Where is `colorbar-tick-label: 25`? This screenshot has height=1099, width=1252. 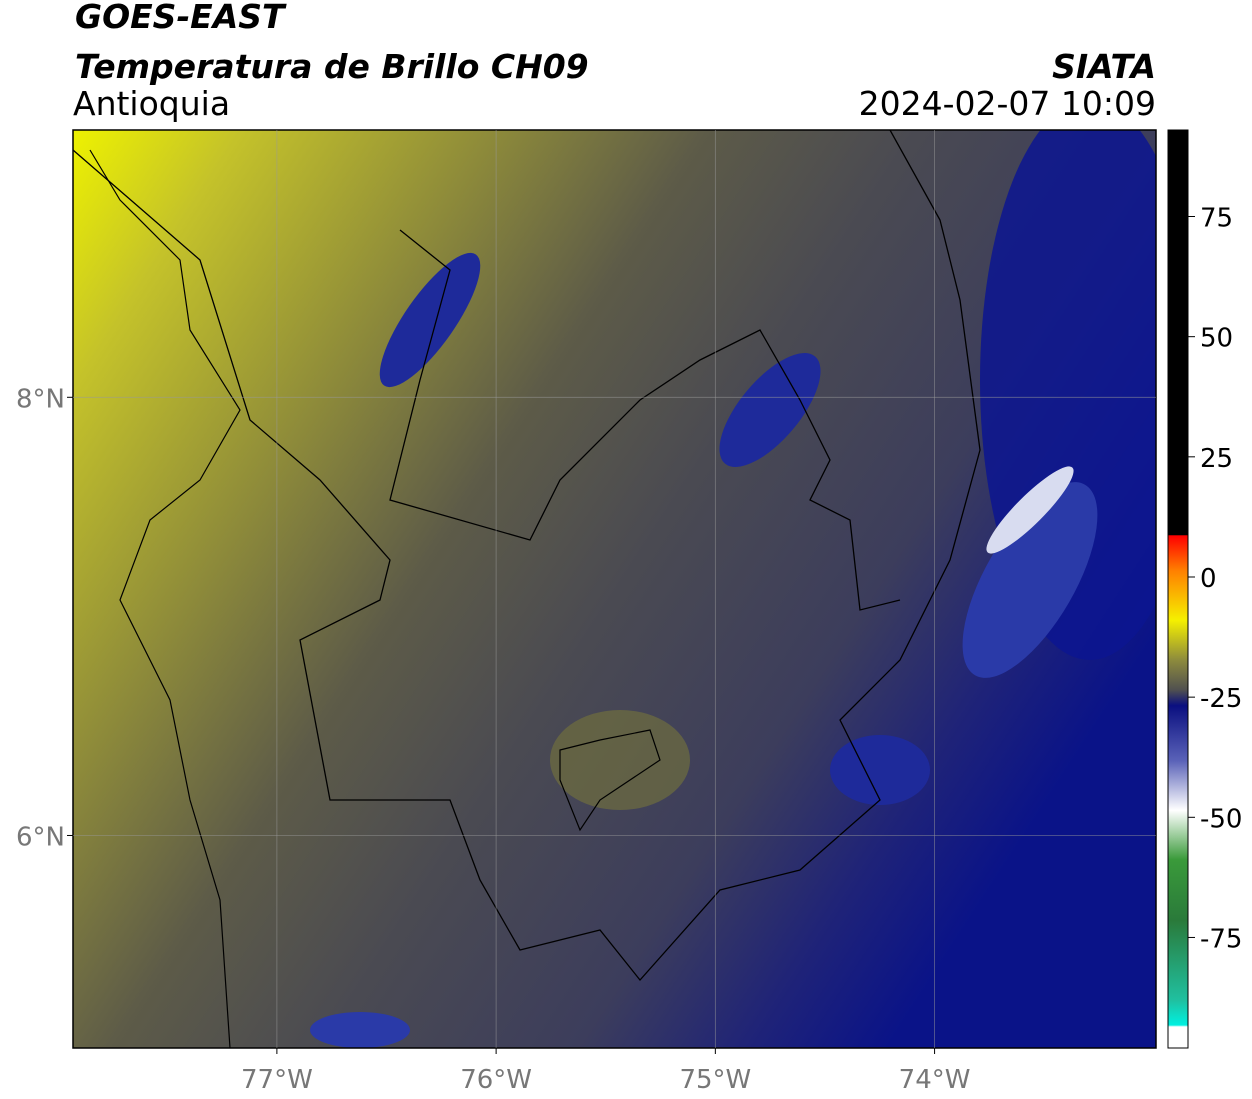
colorbar-tick-label: 25 is located at coordinates (1216, 459).